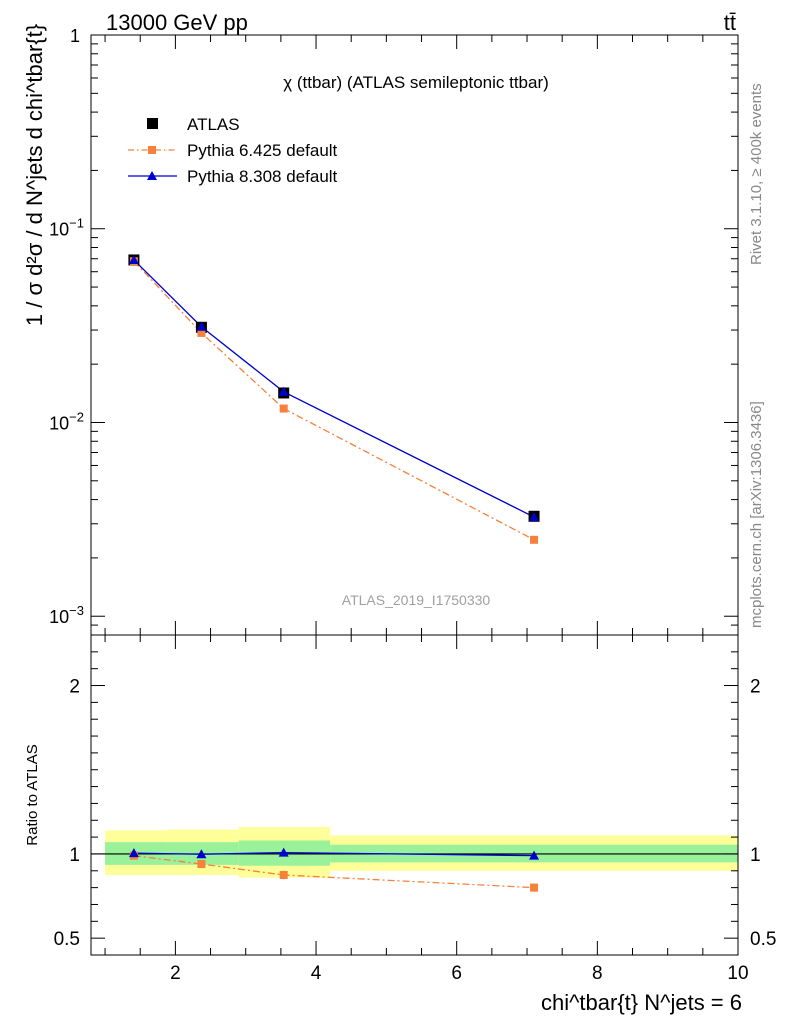 Image resolution: width=786 pixels, height=1024 pixels. Describe the element at coordinates (456, 973) in the screenshot. I see `x-tick-label: 6` at that location.